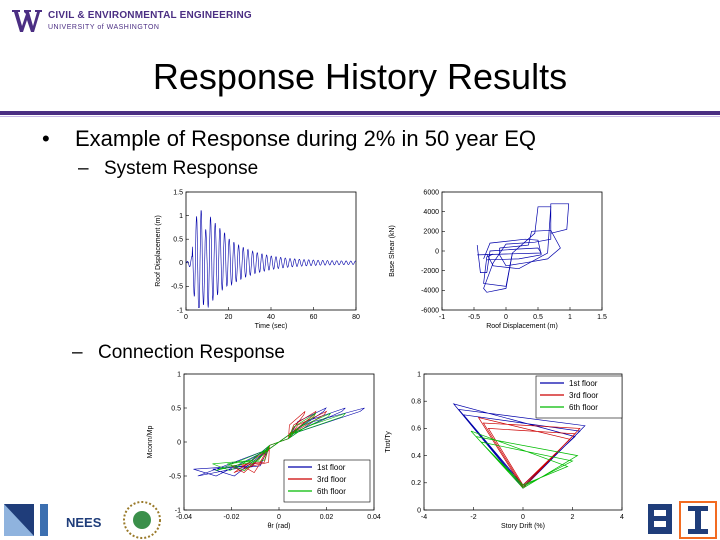 The height and width of the screenshot is (540, 720). Describe the element at coordinates (229, 317) in the screenshot. I see `x-tick-label: 20` at that location.